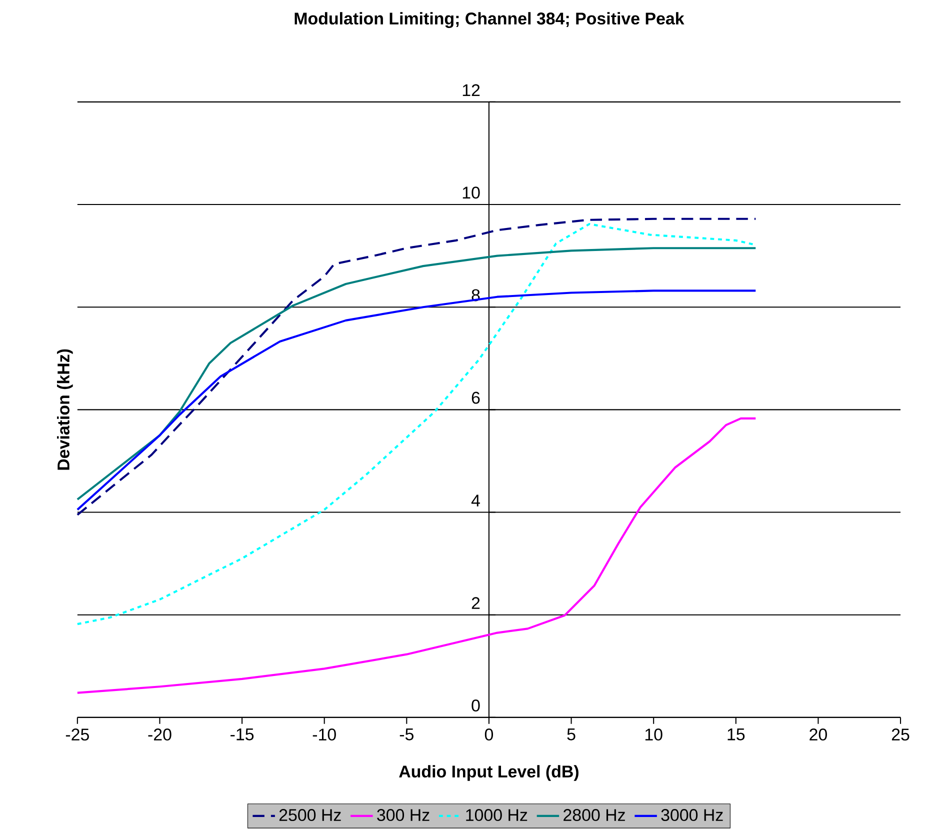  I want to click on x-tick-label: 10, so click(653, 734).